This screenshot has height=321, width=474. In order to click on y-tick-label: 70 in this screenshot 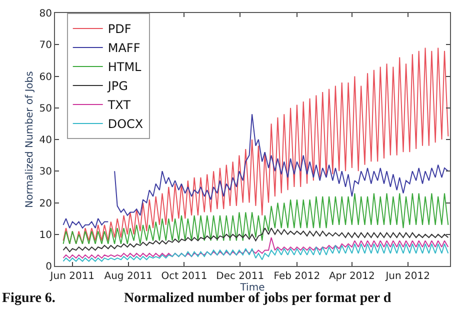, I will do `click(45, 46)`.